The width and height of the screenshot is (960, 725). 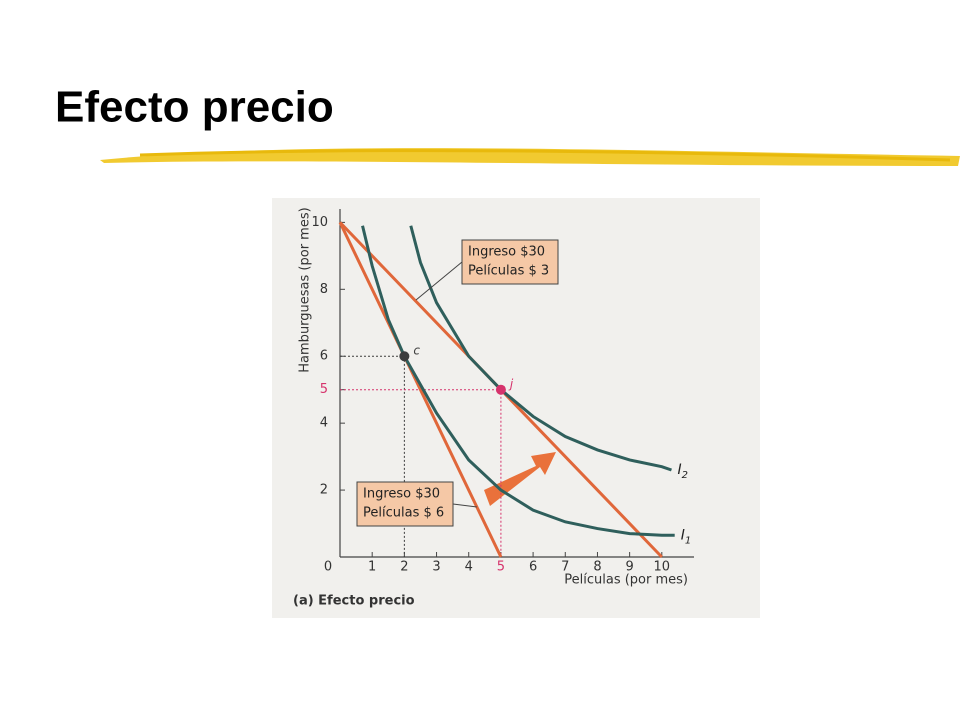 What do you see at coordinates (324, 423) in the screenshot?
I see `y-tick-label: 4` at bounding box center [324, 423].